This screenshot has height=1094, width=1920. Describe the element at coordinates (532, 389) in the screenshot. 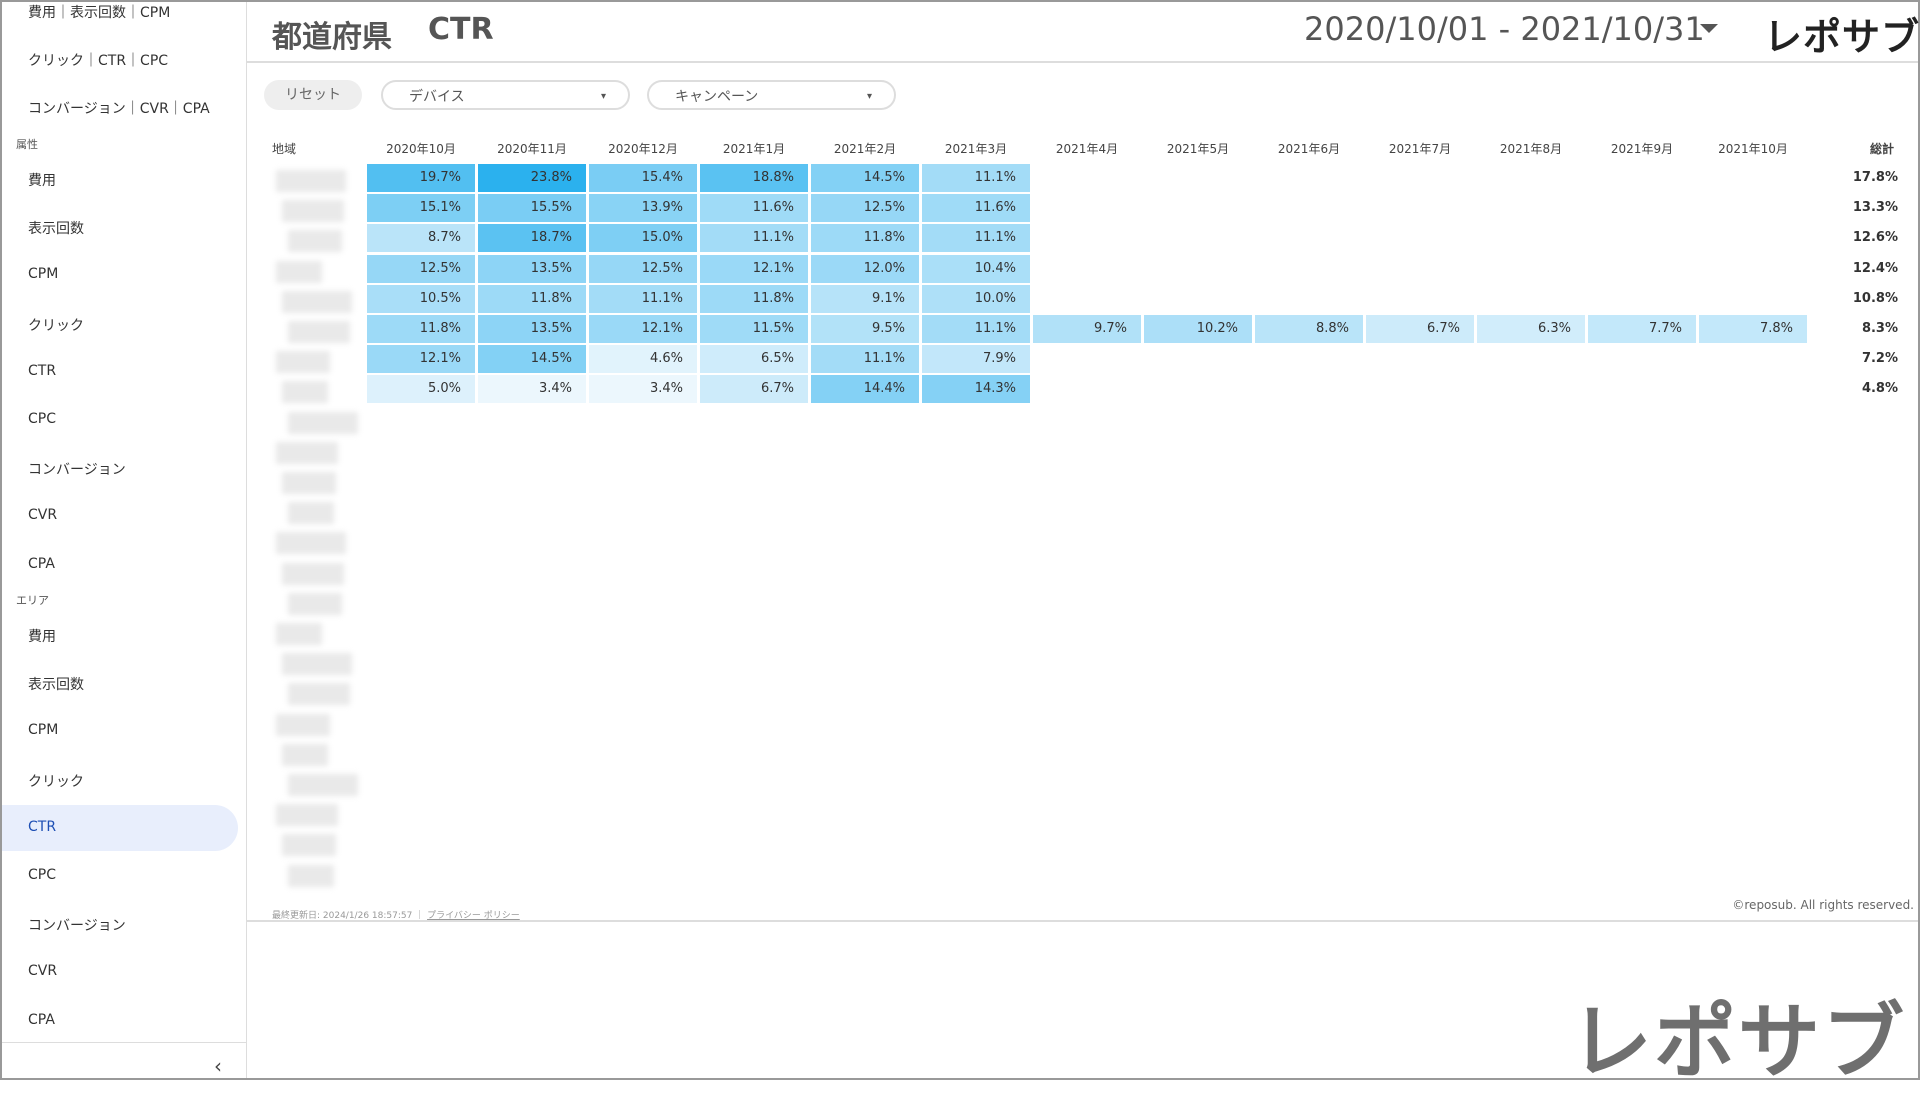

I see `heatmap-cell: 3.4%` at that location.